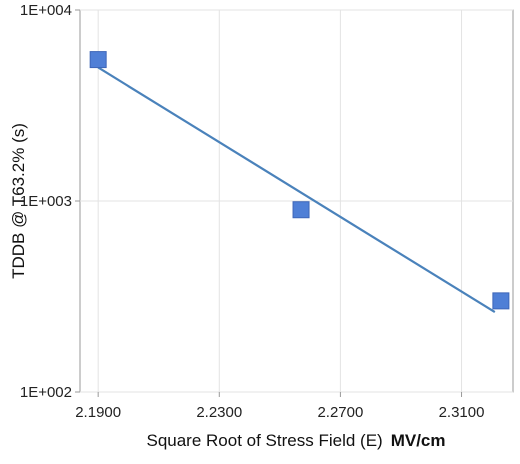  What do you see at coordinates (18, 201) in the screenshot?
I see `y-axis-title: TDDB @ T63.2% (s)` at bounding box center [18, 201].